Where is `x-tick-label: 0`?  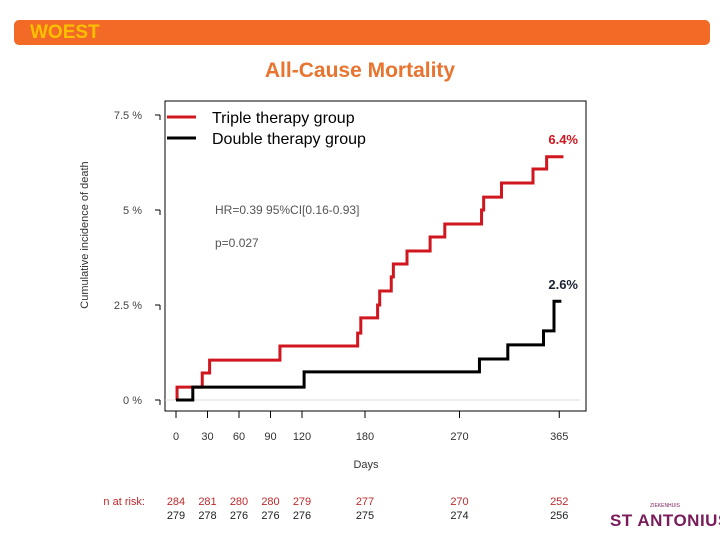
x-tick-label: 0 is located at coordinates (176, 437).